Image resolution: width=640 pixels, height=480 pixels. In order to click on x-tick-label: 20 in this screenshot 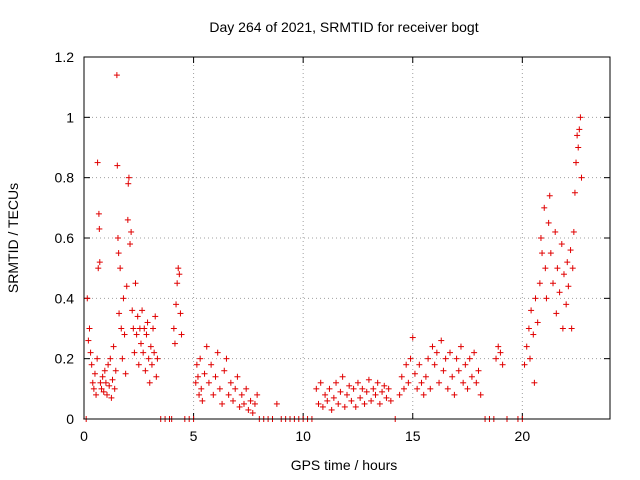, I will do `click(523, 436)`.